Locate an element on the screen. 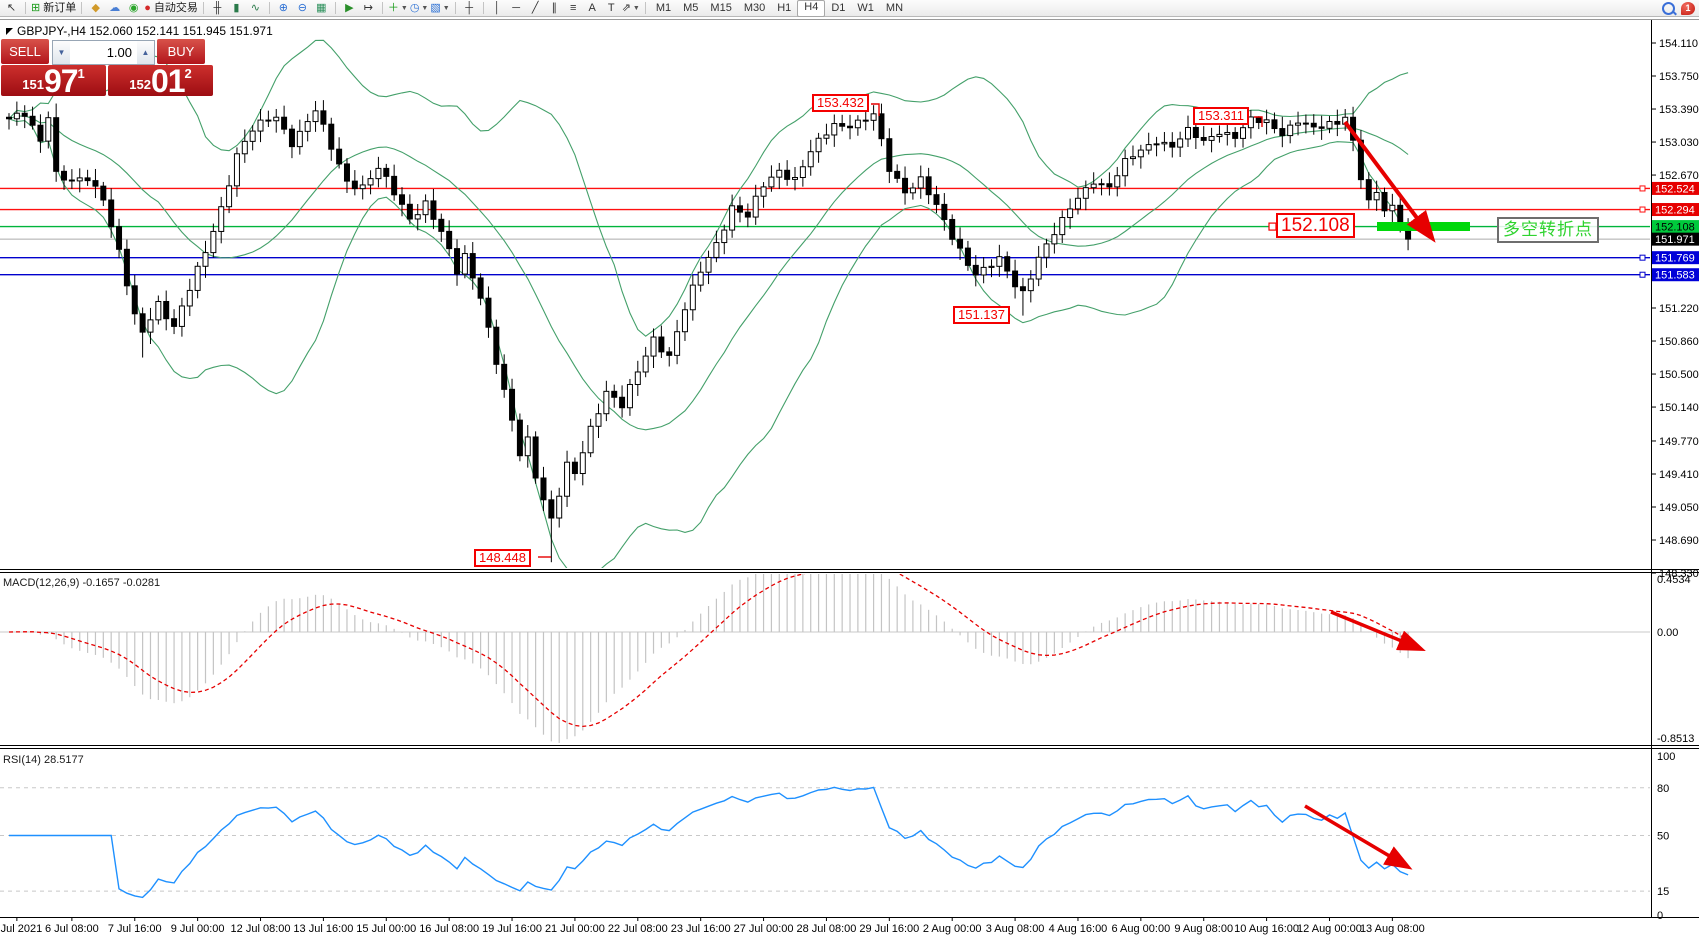  price-axis-tick: 153.030 is located at coordinates (1679, 143).